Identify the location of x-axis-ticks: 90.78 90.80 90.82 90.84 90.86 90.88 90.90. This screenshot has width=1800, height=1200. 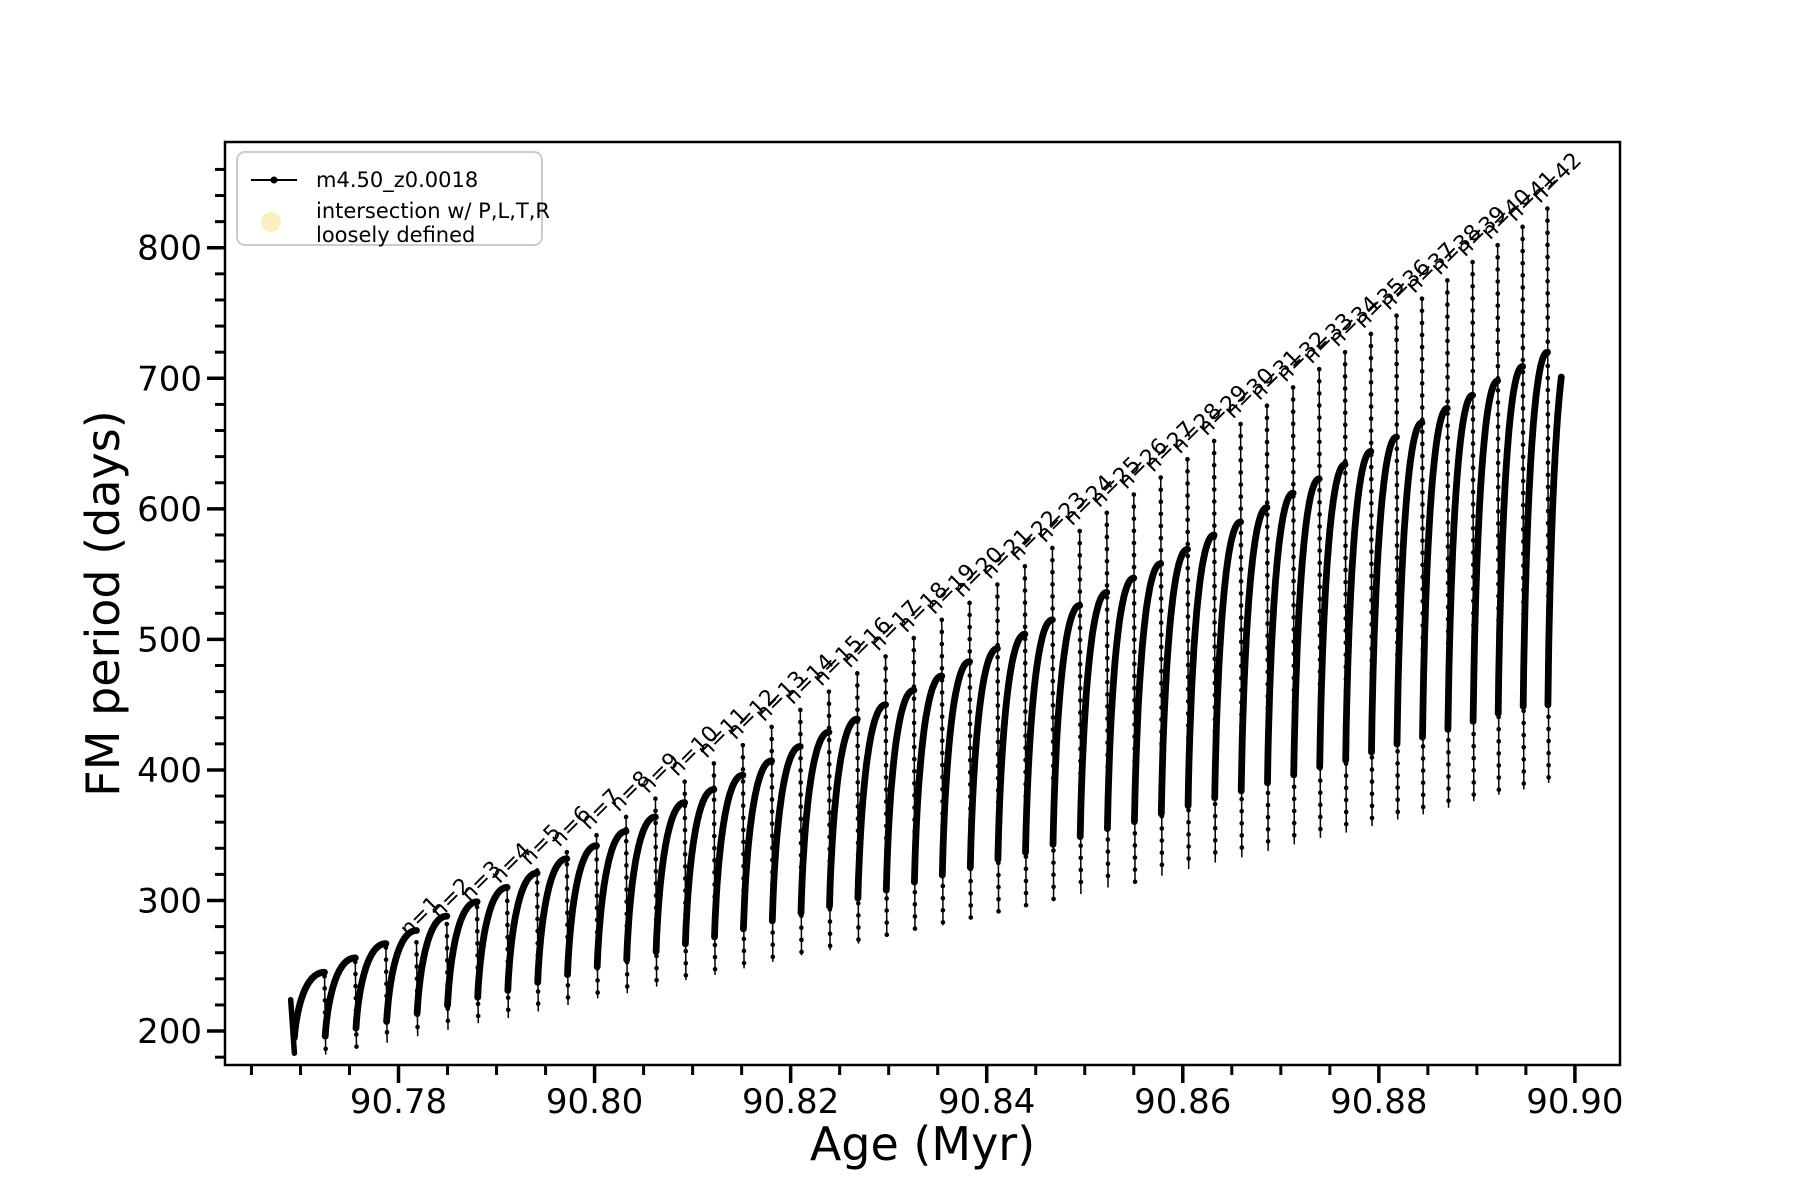
(936, 1093).